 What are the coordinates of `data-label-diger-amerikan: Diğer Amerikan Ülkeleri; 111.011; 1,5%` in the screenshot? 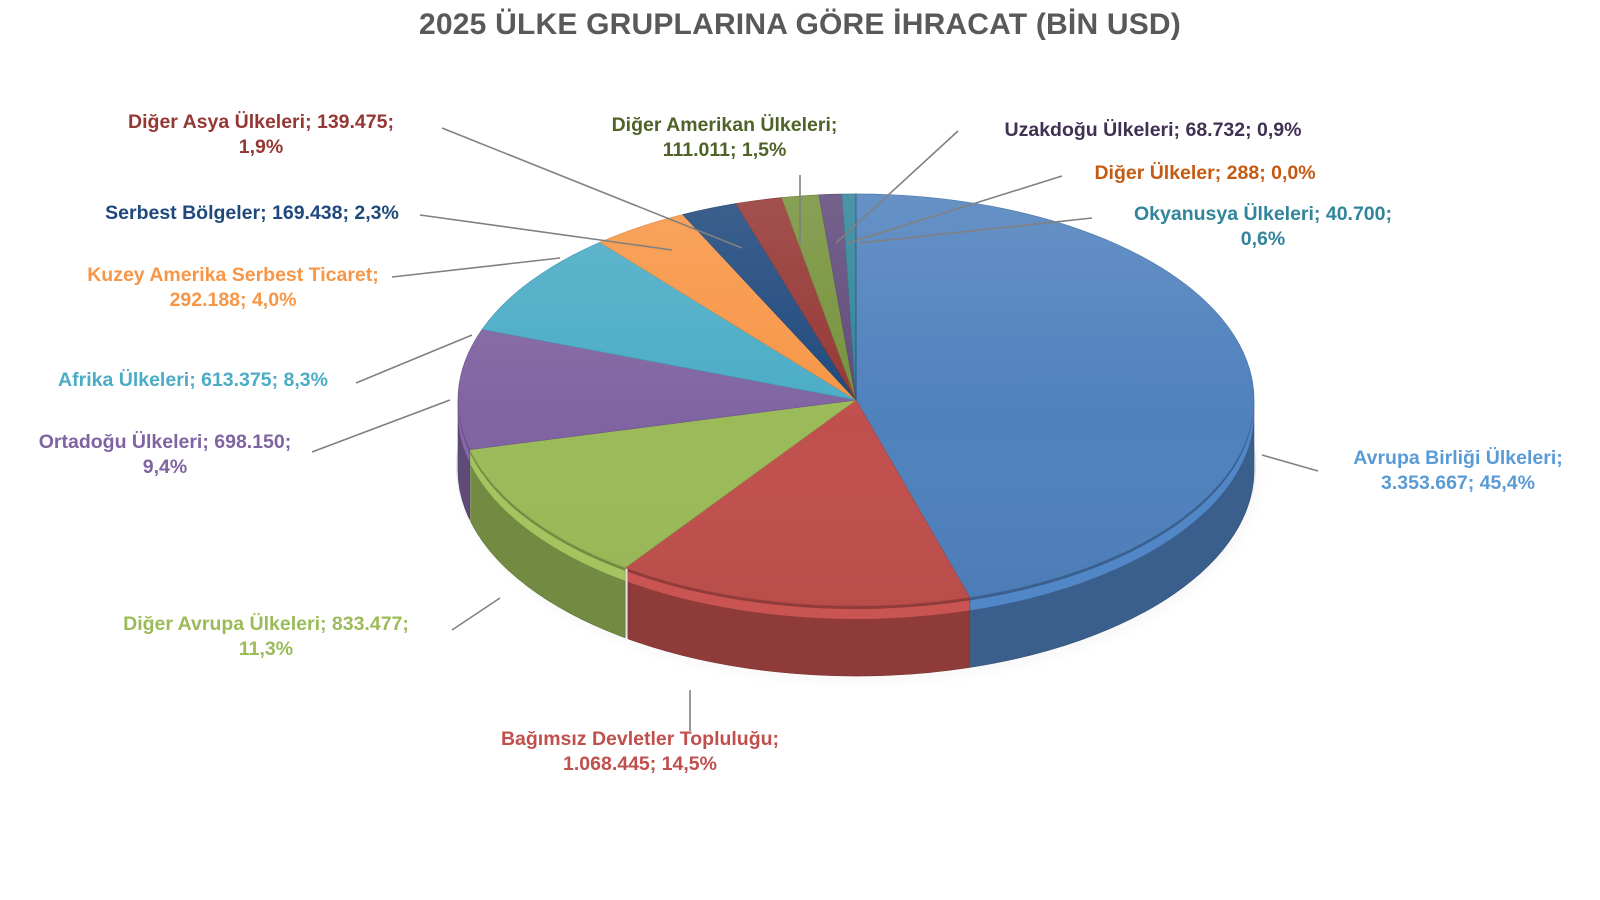 It's located at (724, 137).